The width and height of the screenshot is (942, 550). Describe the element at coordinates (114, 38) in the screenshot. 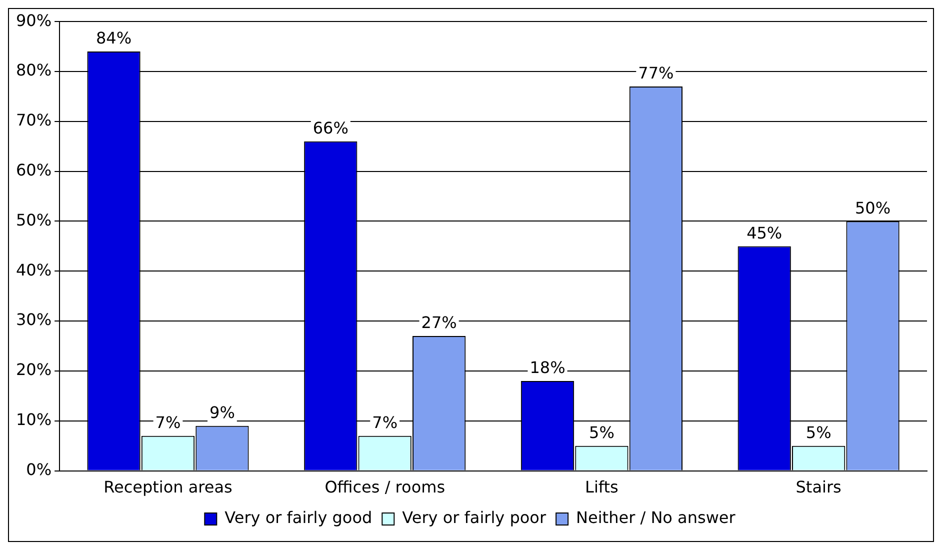

I see `data-label: 84%` at that location.